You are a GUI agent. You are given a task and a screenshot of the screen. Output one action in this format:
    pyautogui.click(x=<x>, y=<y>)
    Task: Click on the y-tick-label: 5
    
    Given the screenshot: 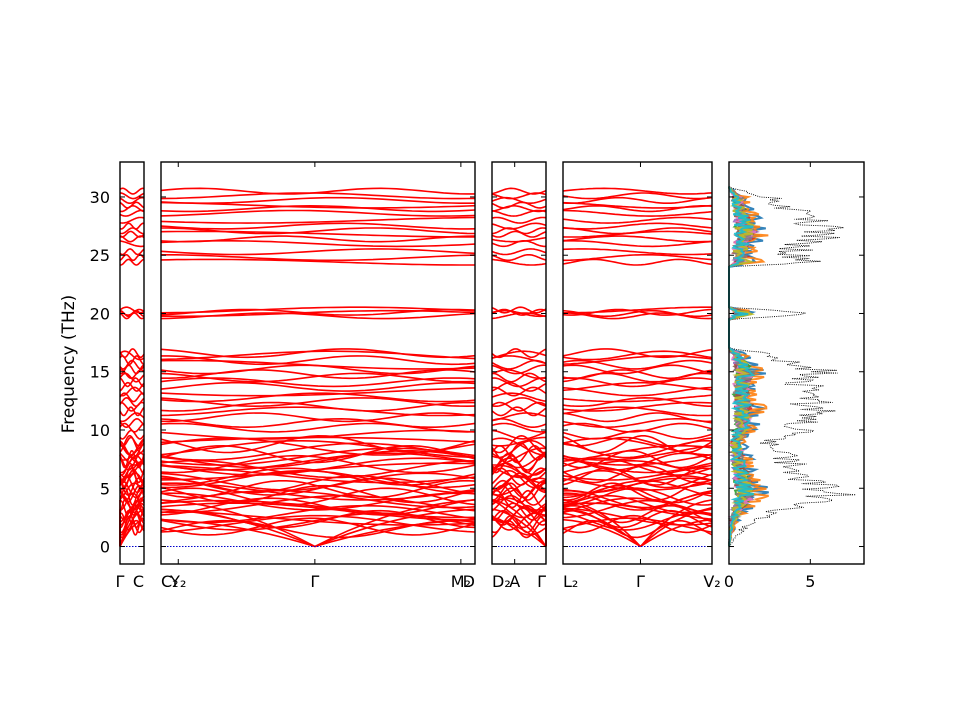 What is the action you would take?
    pyautogui.click(x=105, y=488)
    